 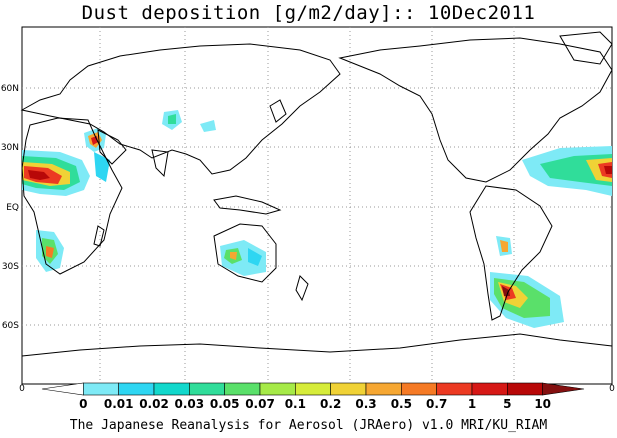 What do you see at coordinates (612, 389) in the screenshot?
I see `frame-corner-label-right: 0` at bounding box center [612, 389].